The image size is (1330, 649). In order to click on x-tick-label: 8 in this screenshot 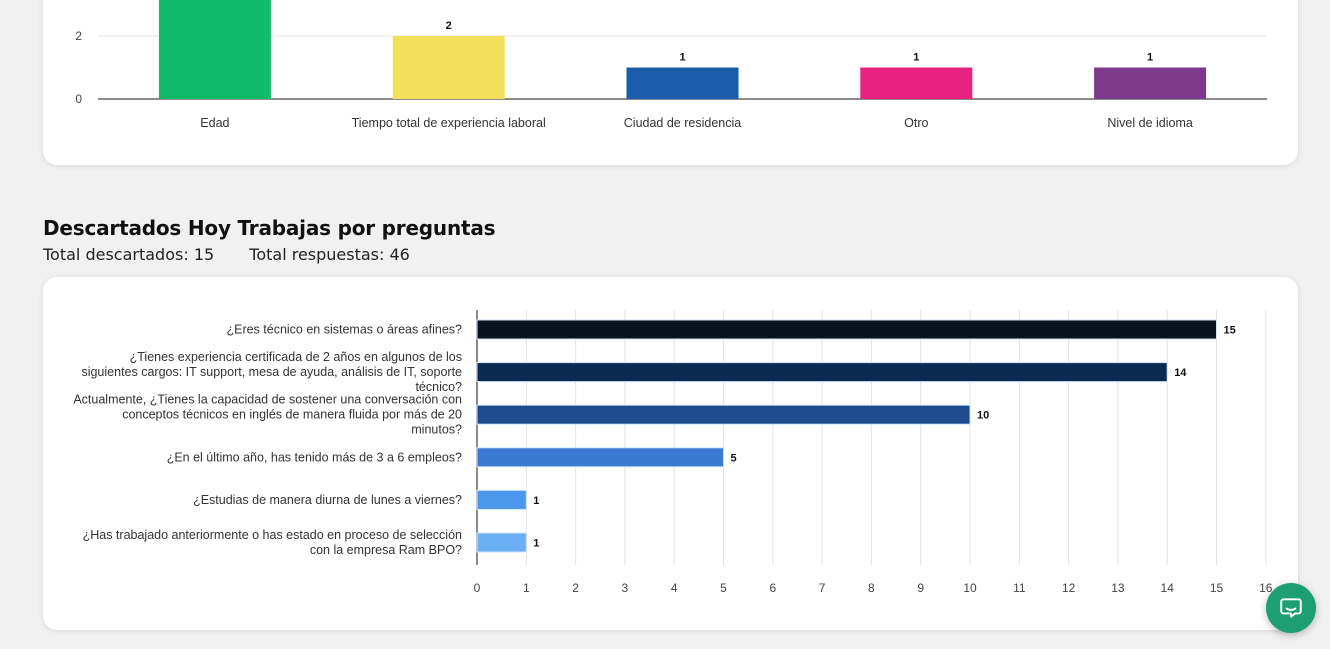, I will do `click(871, 588)`.